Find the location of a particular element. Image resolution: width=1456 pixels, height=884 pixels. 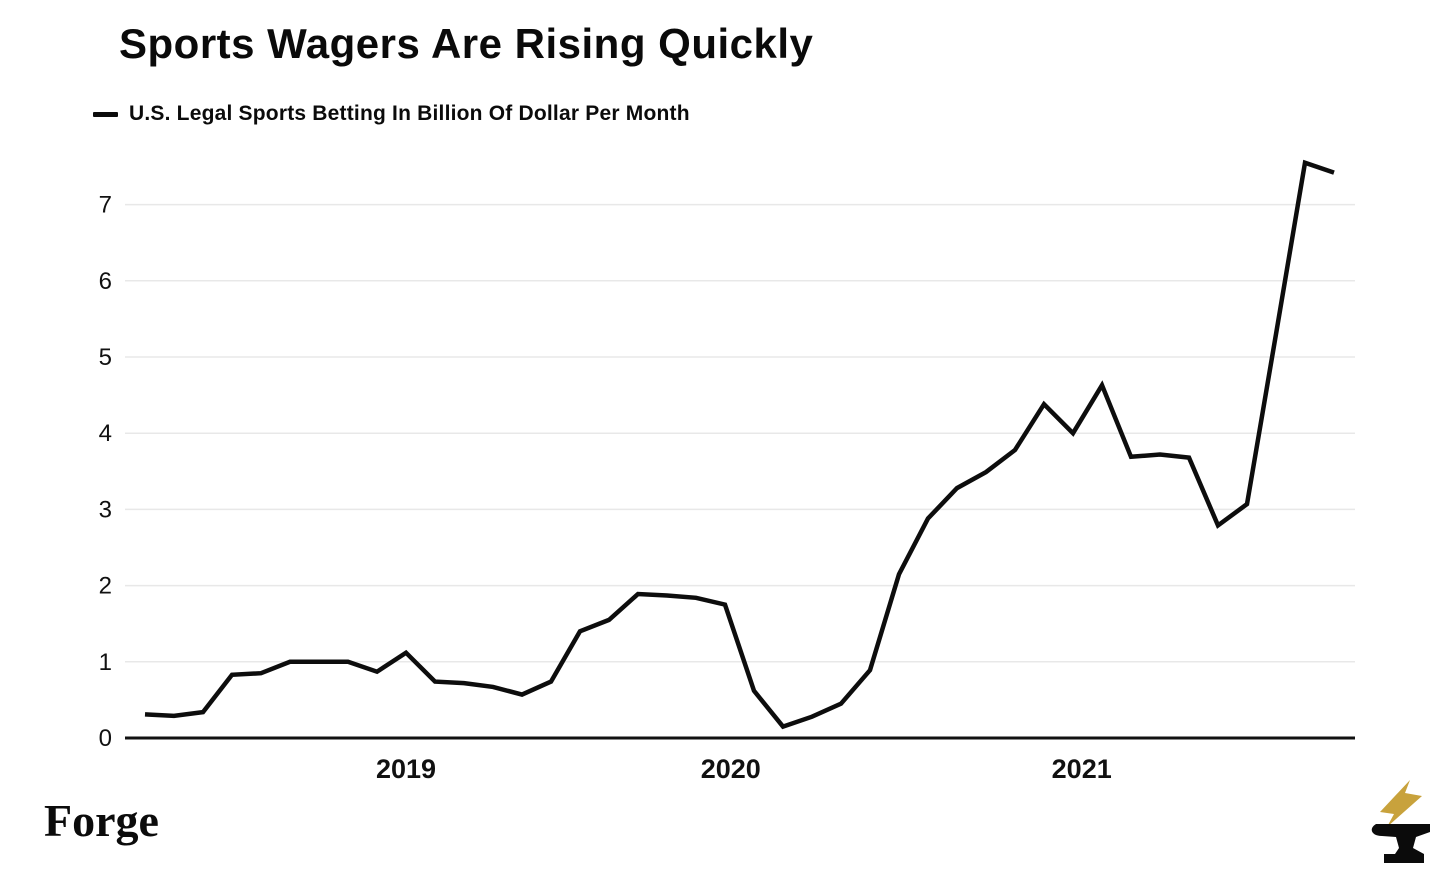

y-axis-tick-label: 3 is located at coordinates (105, 509).